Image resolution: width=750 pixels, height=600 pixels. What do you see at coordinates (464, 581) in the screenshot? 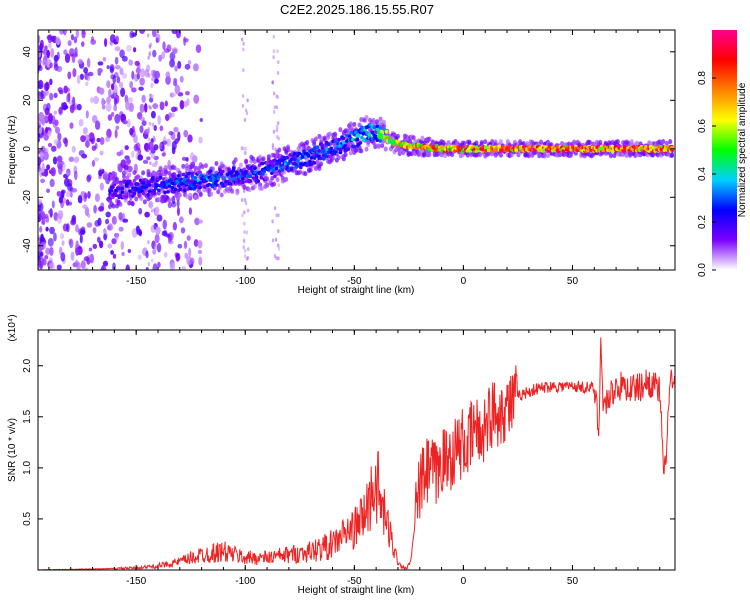
I see `snr-x-tick-label: 0` at bounding box center [464, 581].